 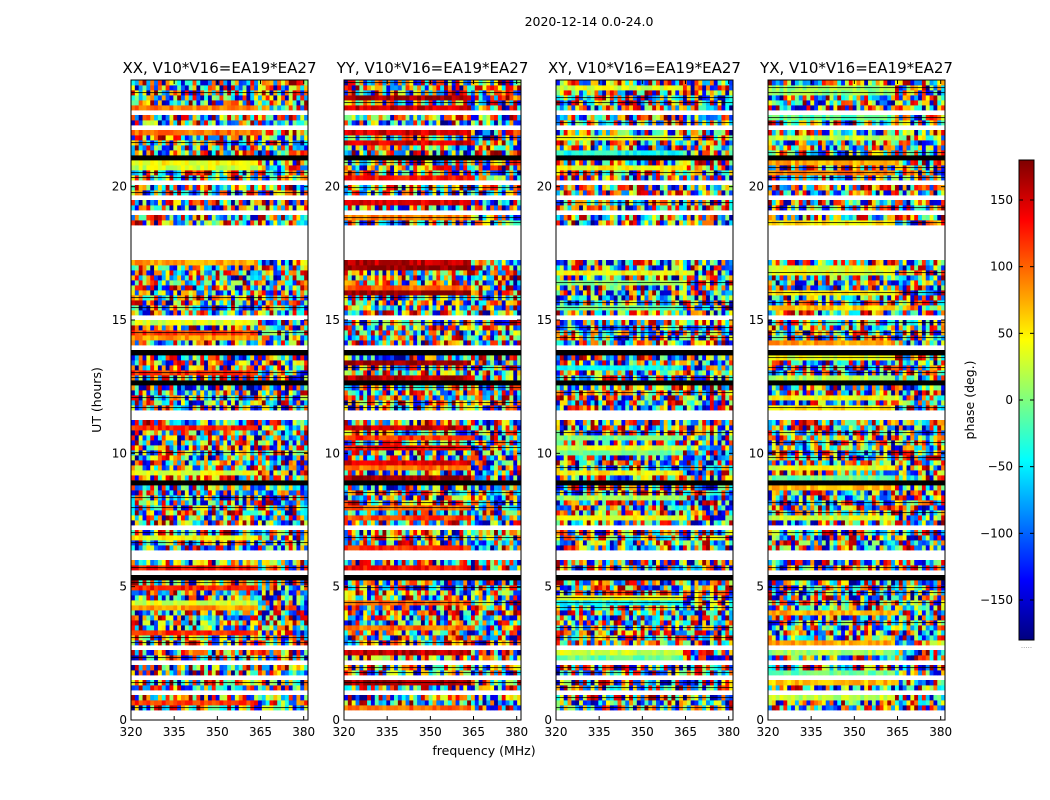 What do you see at coordinates (996, 600) in the screenshot?
I see `colorbar-tick-label: −150` at bounding box center [996, 600].